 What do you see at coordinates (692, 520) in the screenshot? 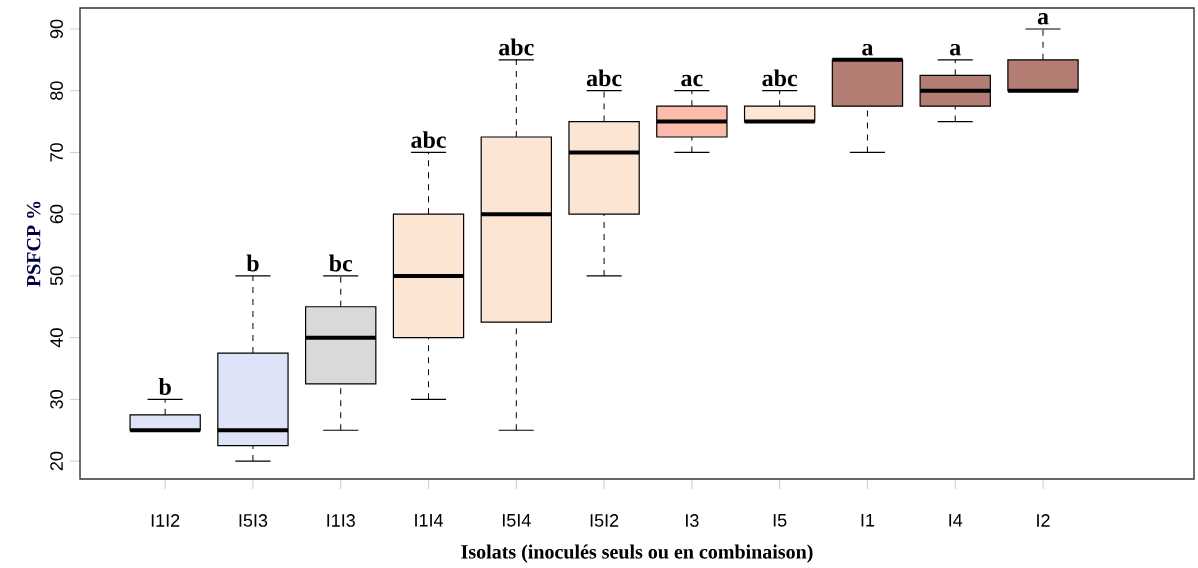
I see `x-tick-label: I3` at bounding box center [692, 520].